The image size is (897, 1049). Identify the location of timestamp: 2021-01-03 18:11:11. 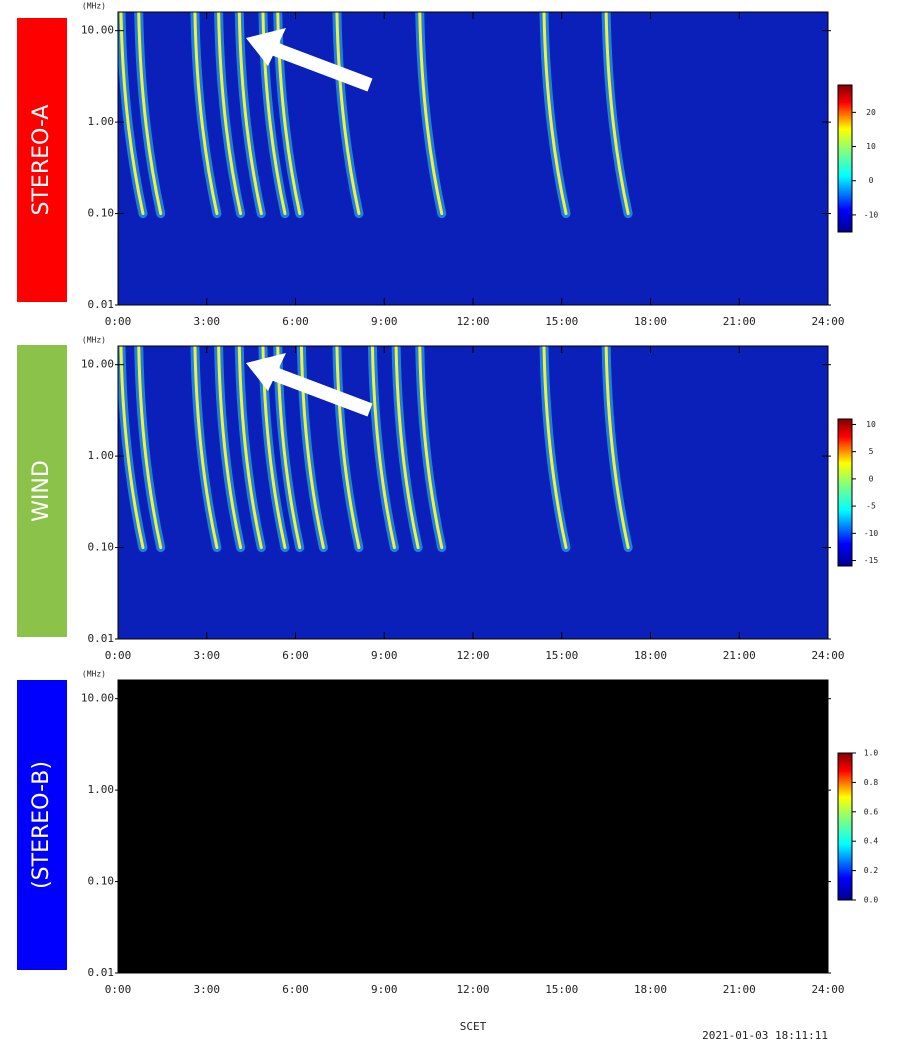
(765, 1035).